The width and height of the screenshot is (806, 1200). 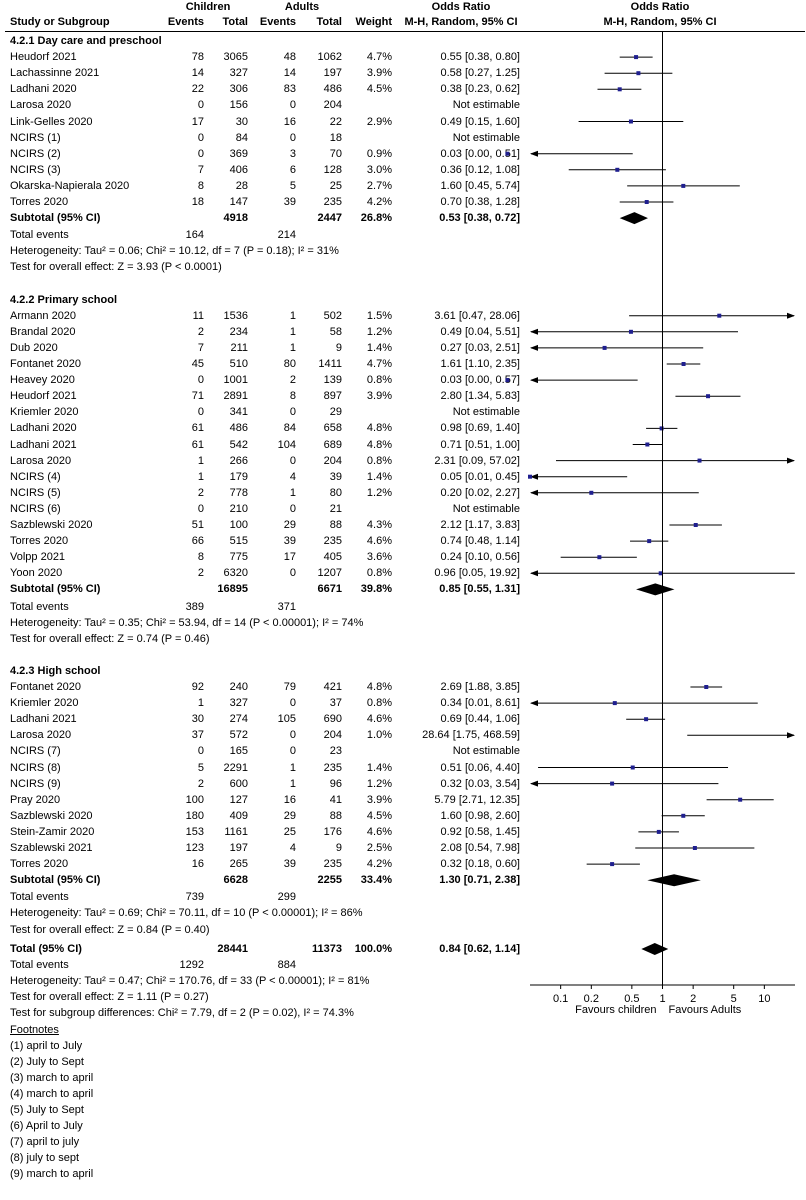 What do you see at coordinates (376, 880) in the screenshot?
I see `subtotal-weight: 33.4%` at bounding box center [376, 880].